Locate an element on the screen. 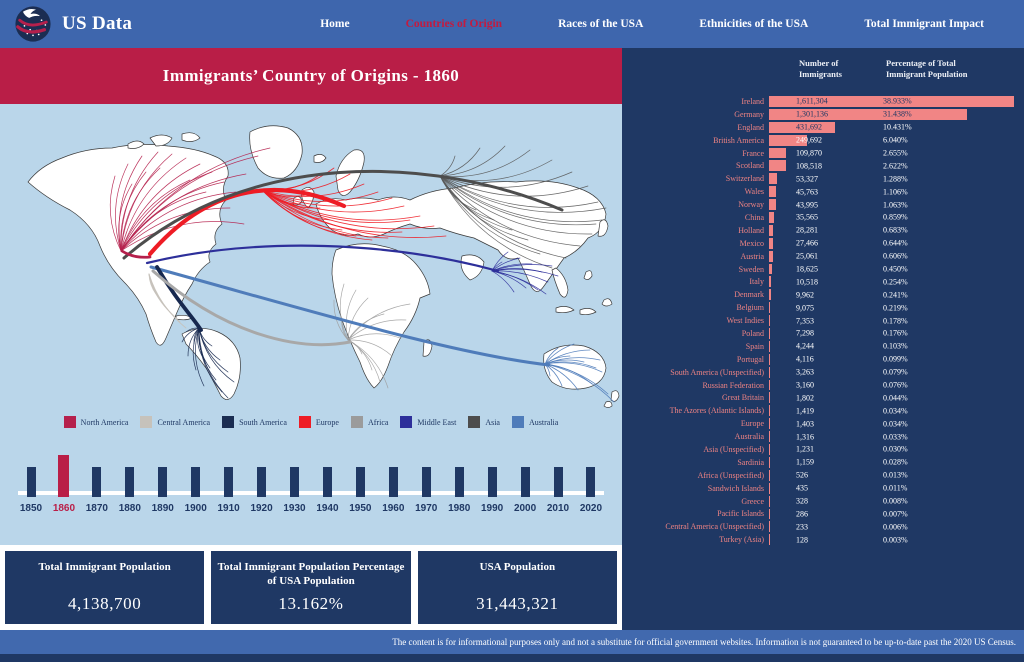 The height and width of the screenshot is (662, 1024). immigrants-percentage: 2.622% is located at coordinates (895, 166).